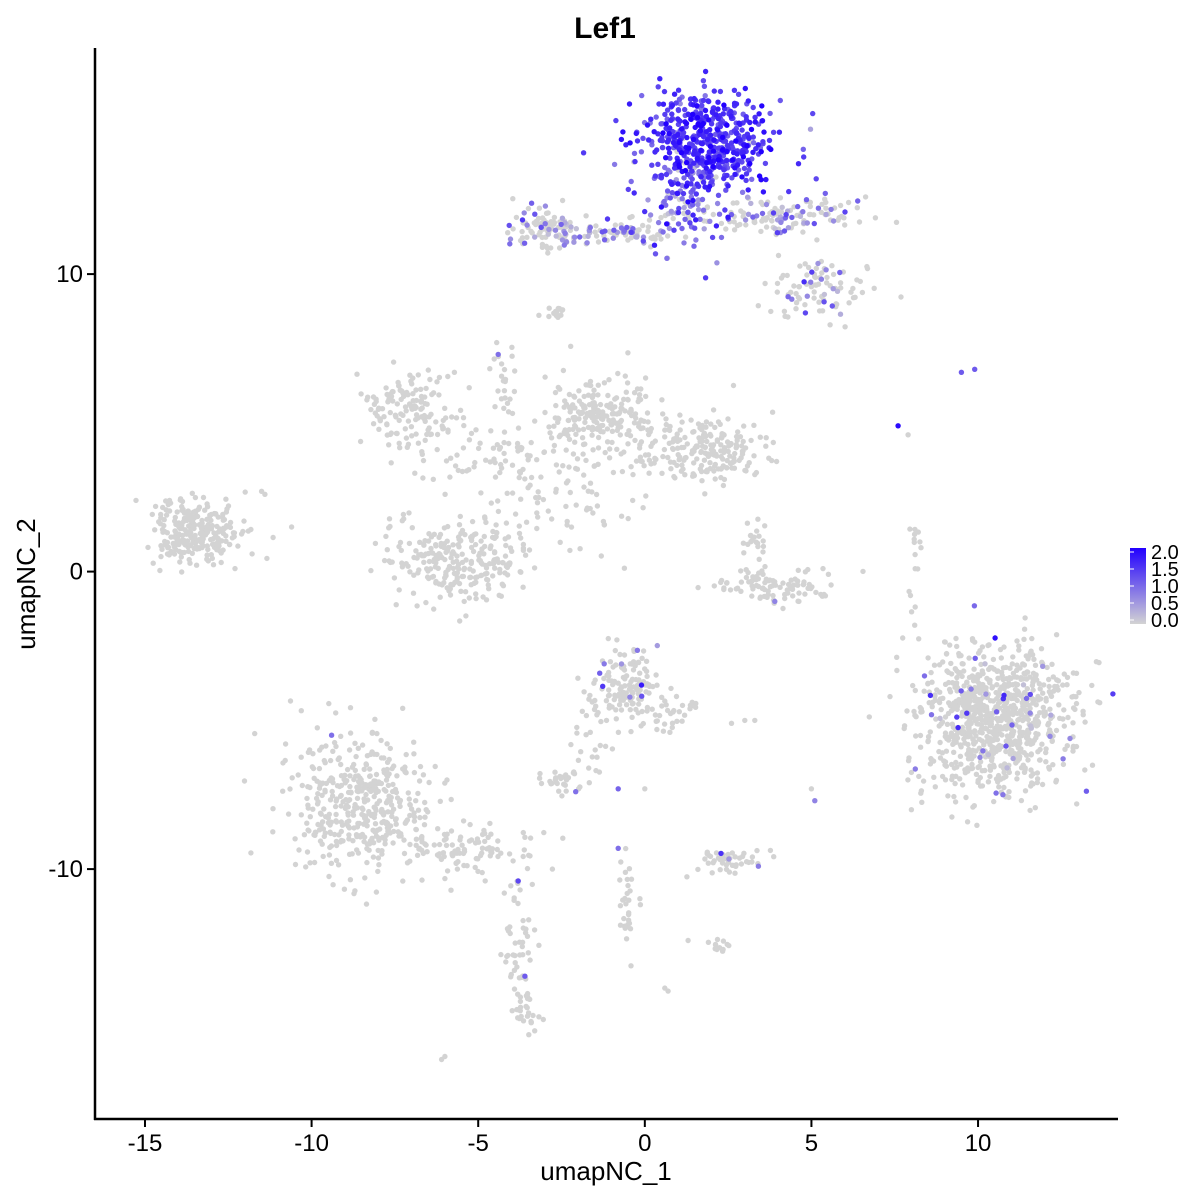 This screenshot has height=1200, width=1200. What do you see at coordinates (605, 28) in the screenshot?
I see `chart-title: Lef1` at bounding box center [605, 28].